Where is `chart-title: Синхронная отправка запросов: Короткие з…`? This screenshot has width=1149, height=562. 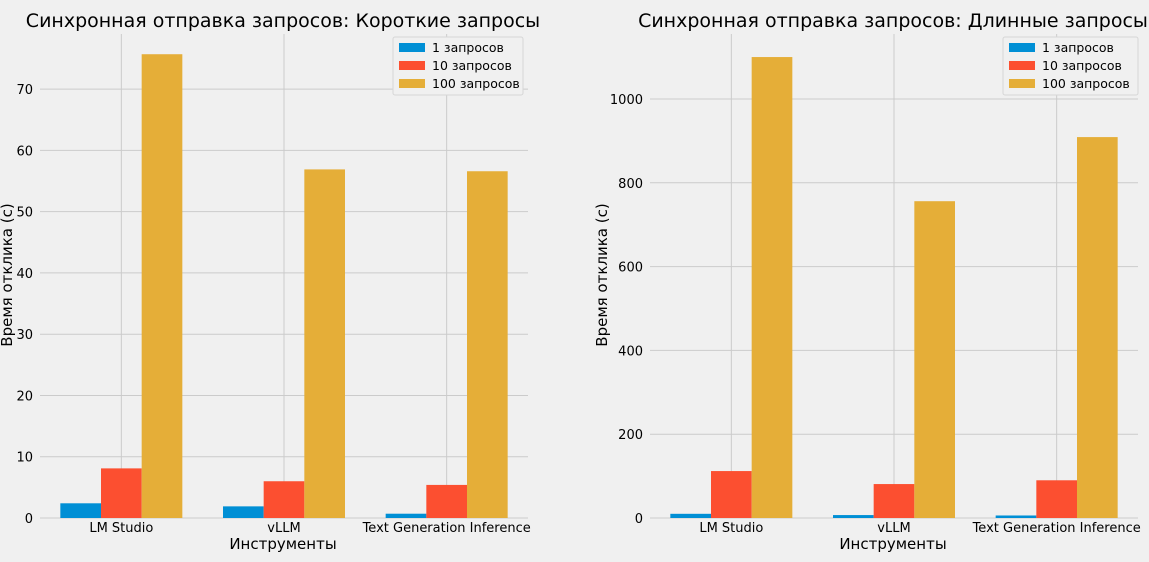
chart-title: Синхронная отправка запросов: Короткие з… is located at coordinates (283, 21).